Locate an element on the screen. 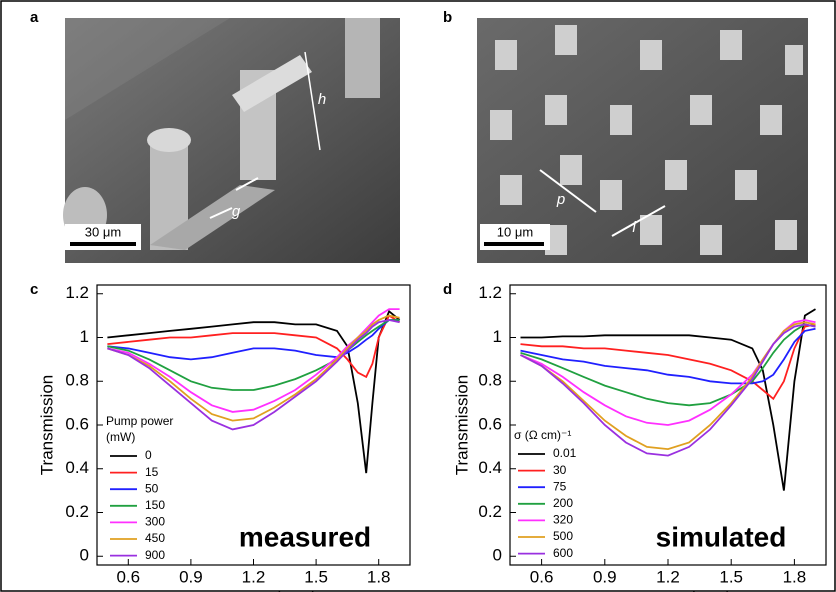 The image size is (836, 592). legend-label: 15 is located at coordinates (152, 472).